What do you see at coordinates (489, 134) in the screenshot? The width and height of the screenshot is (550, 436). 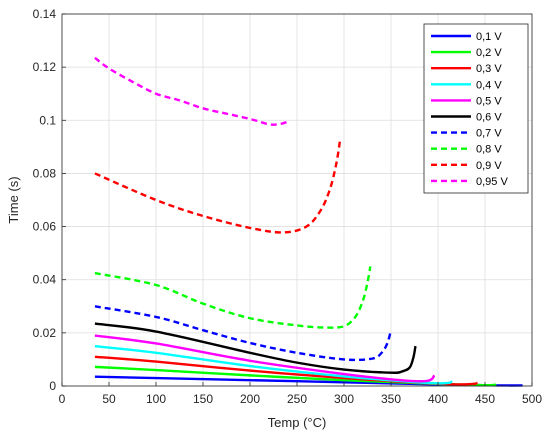 I see `legend-label: 0,7 V` at bounding box center [489, 134].